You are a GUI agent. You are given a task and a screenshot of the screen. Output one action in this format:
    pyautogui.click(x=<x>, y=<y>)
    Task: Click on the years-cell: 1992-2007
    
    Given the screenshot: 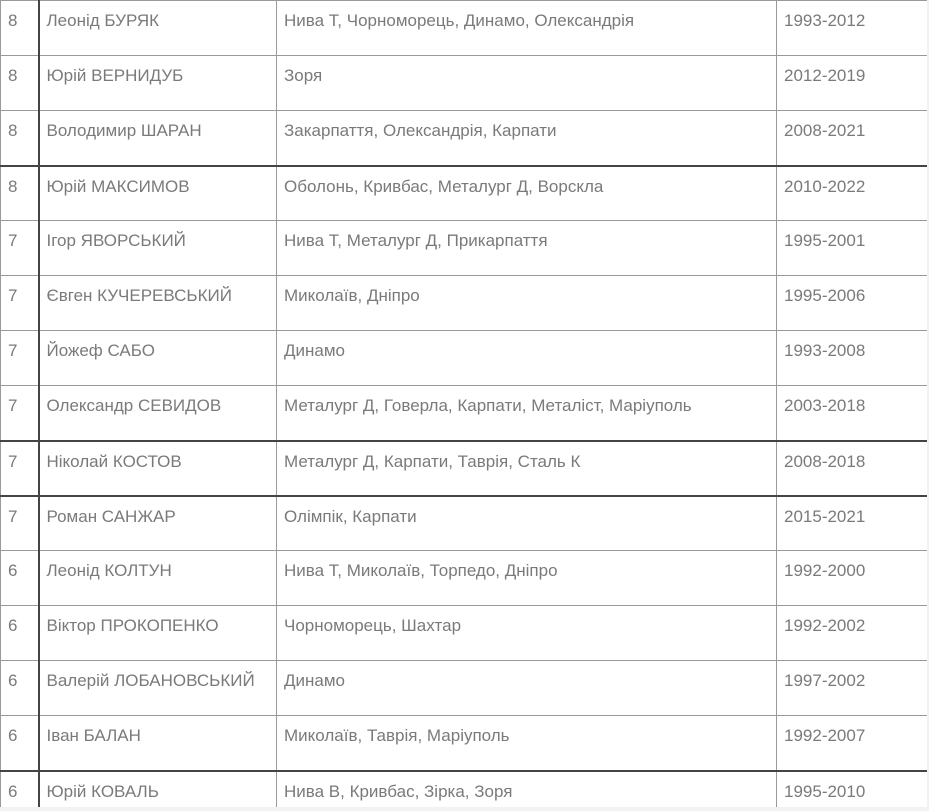 What is the action you would take?
    pyautogui.click(x=851, y=743)
    